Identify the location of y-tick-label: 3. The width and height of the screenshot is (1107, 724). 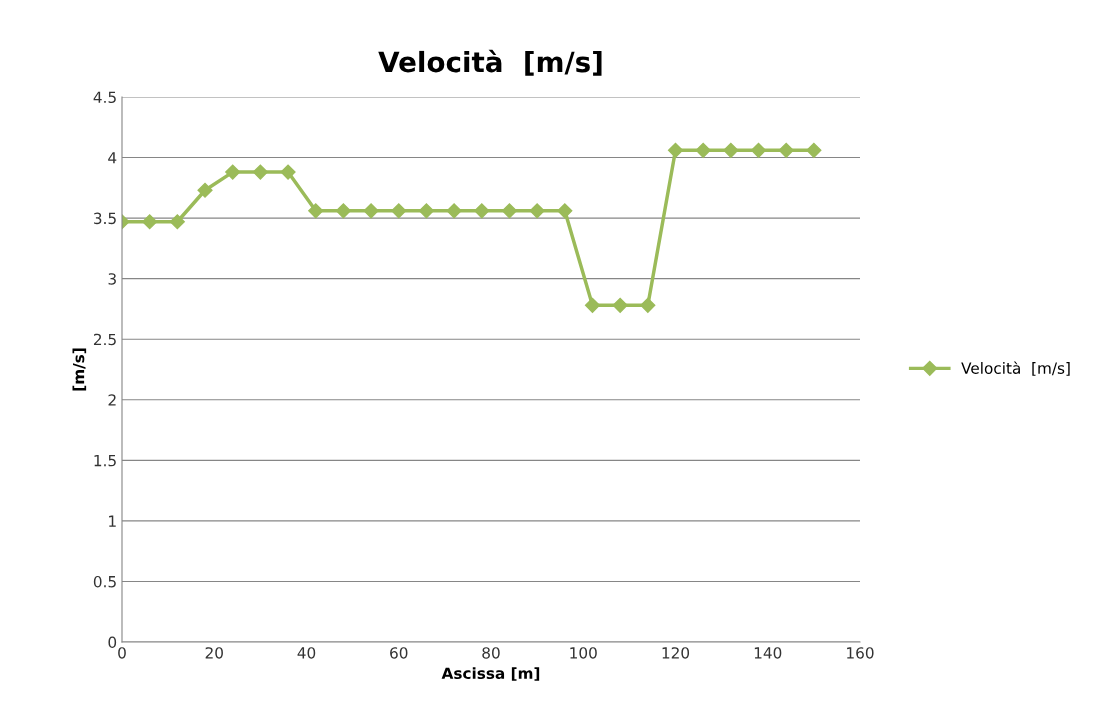
(112, 279).